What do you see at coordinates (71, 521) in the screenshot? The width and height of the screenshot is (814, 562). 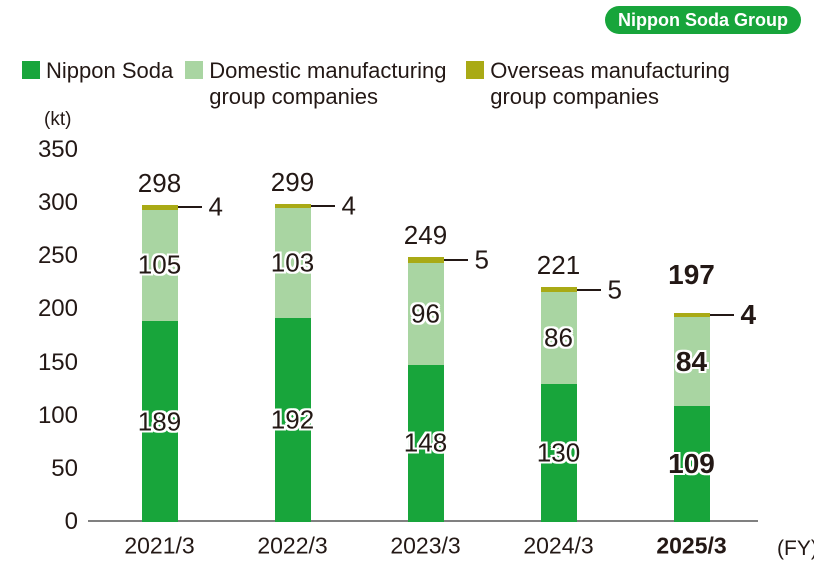 I see `y-tick-label: 0` at bounding box center [71, 521].